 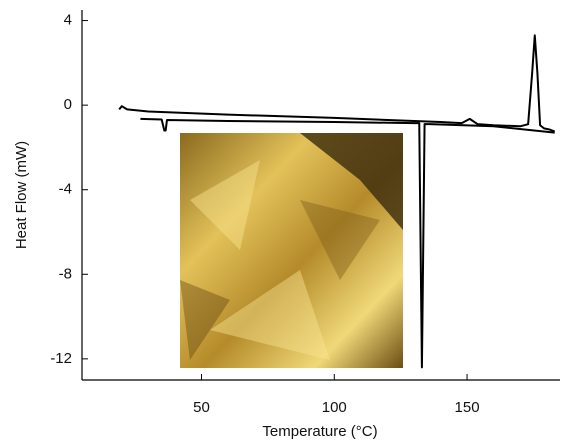 What do you see at coordinates (65, 189) in the screenshot?
I see `y-tick-label: -4` at bounding box center [65, 189].